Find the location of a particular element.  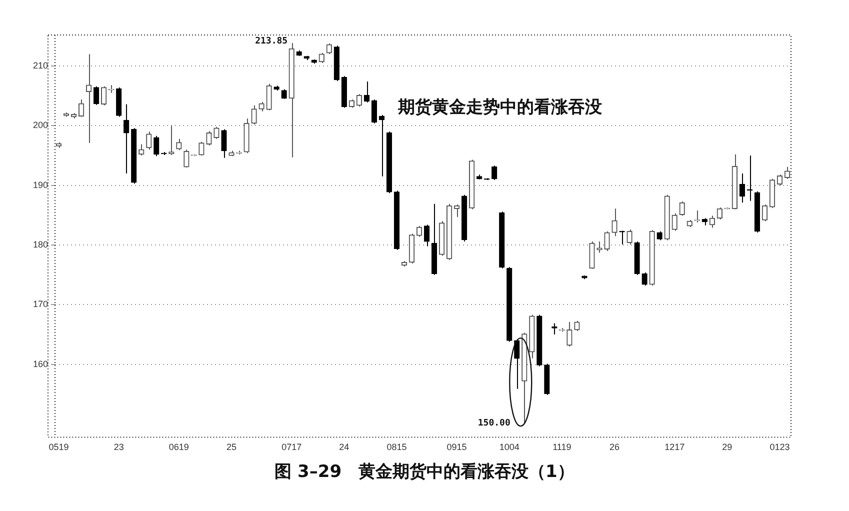

x-tick-label: 1217 is located at coordinates (674, 447).